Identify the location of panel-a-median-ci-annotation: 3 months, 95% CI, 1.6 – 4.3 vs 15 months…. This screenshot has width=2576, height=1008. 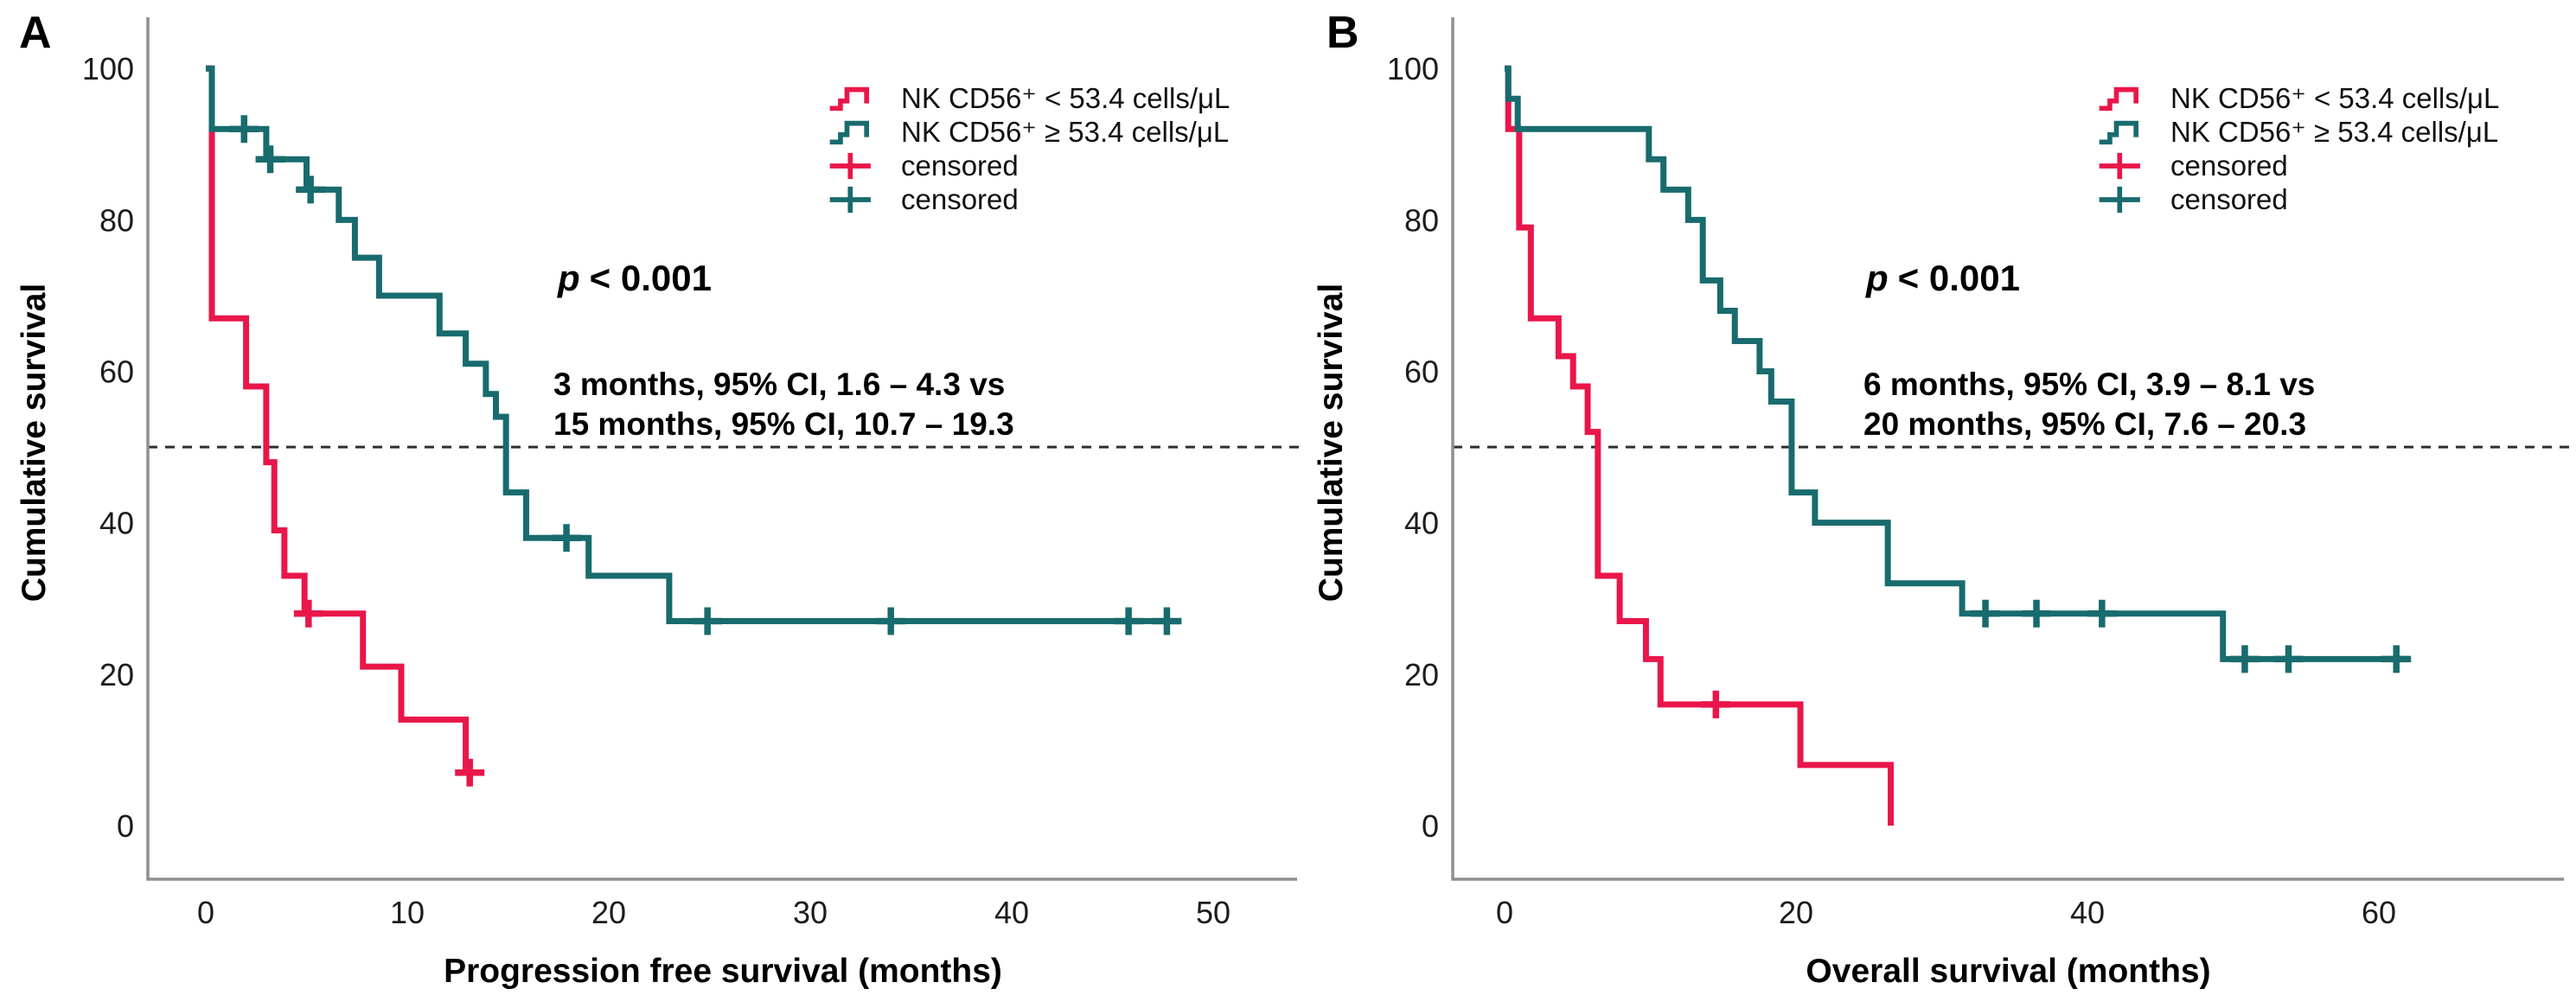
(784, 404).